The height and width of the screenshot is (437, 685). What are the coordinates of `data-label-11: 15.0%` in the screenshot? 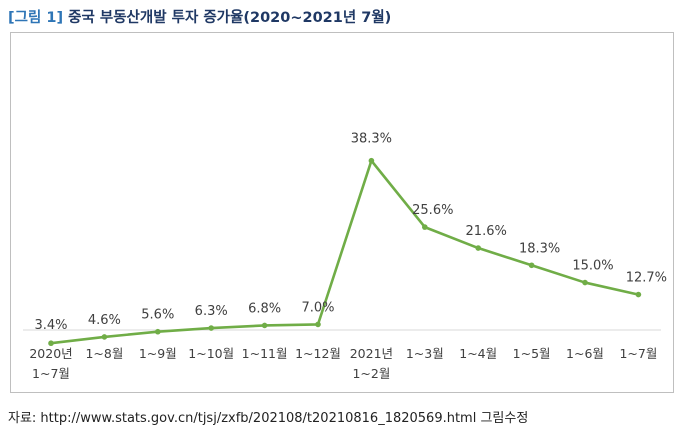 It's located at (592, 266).